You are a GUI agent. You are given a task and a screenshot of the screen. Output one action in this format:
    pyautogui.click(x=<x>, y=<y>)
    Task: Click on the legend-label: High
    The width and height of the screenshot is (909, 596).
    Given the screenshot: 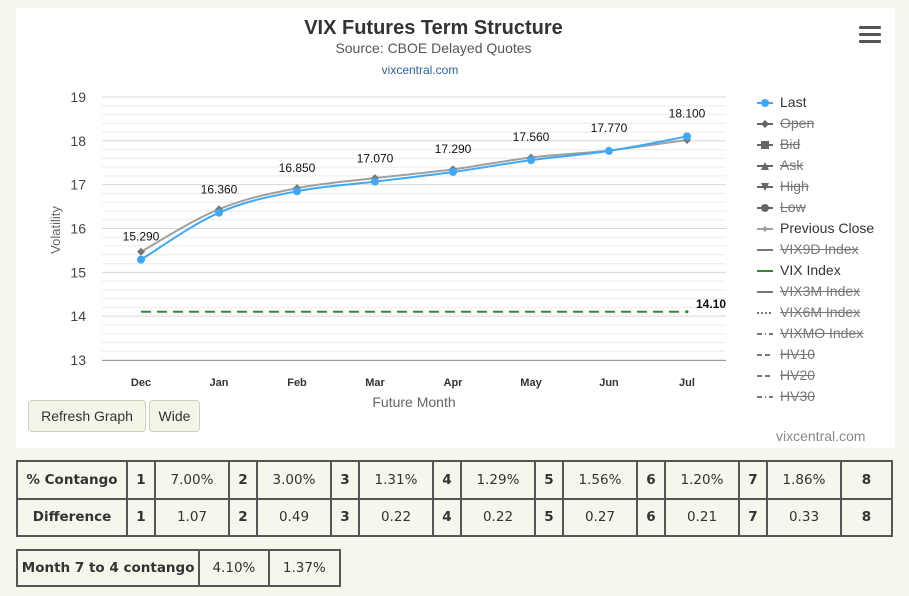 What is the action you would take?
    pyautogui.click(x=794, y=186)
    